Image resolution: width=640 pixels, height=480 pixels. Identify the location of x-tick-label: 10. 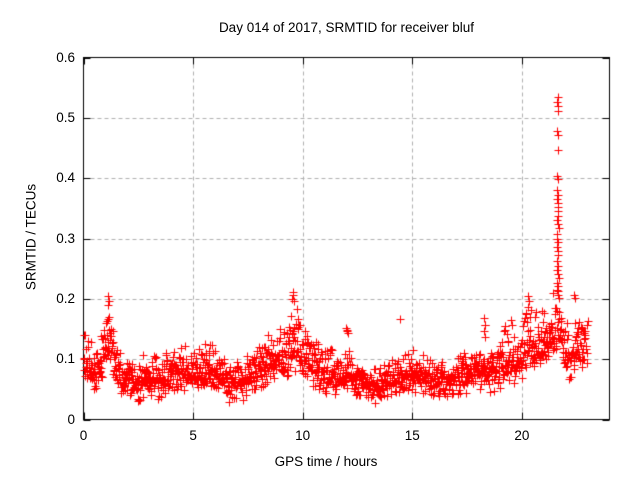
(303, 435).